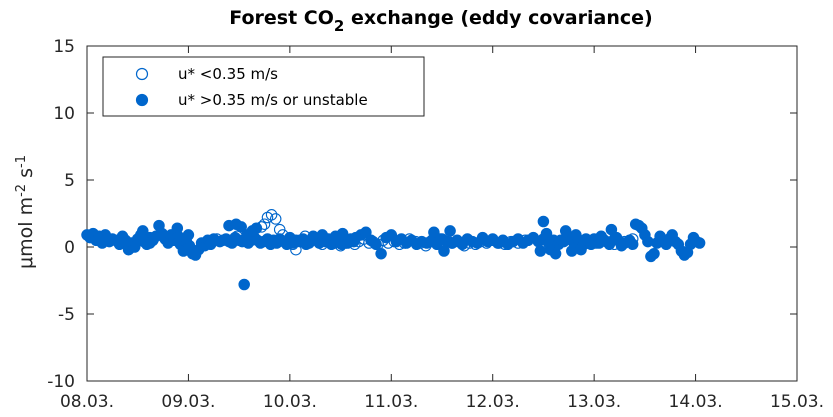 This screenshot has width=833, height=417. What do you see at coordinates (87, 402) in the screenshot?
I see `x-tick-label: 08.03.` at bounding box center [87, 402].